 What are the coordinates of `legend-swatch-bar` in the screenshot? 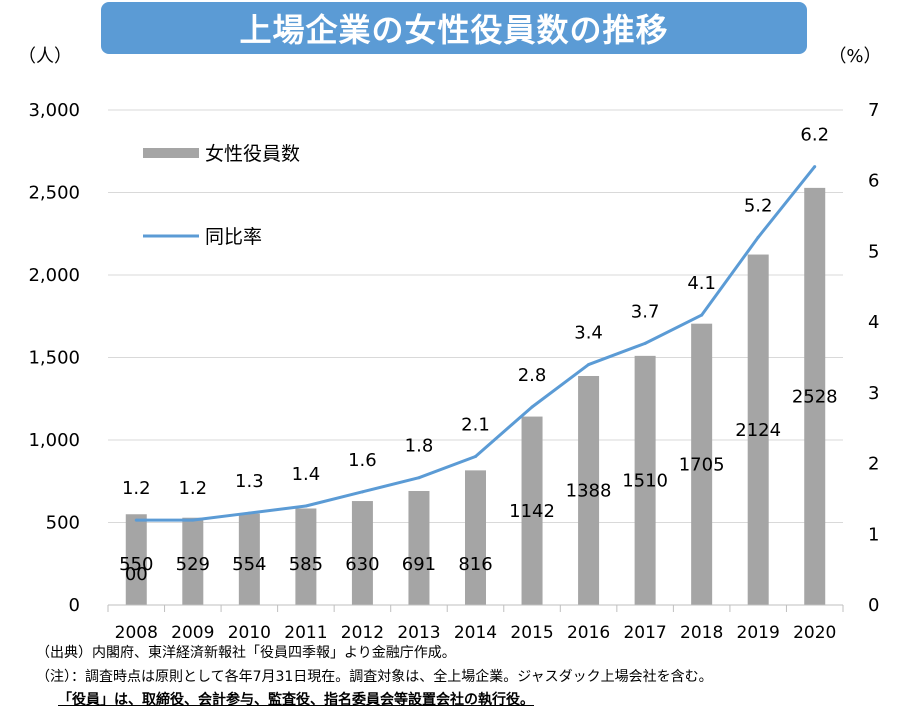 It's located at (171, 153).